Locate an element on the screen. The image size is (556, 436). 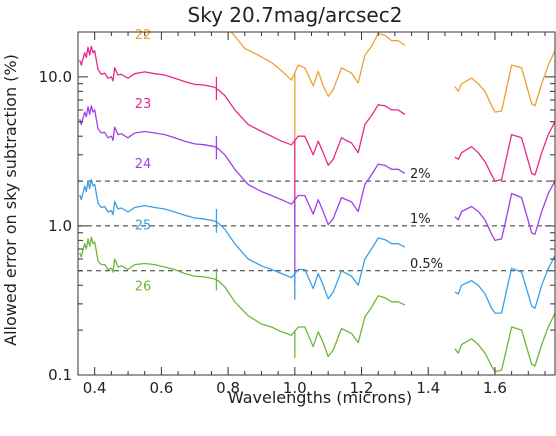
x-tick-label: 1.2 is located at coordinates (362, 388).